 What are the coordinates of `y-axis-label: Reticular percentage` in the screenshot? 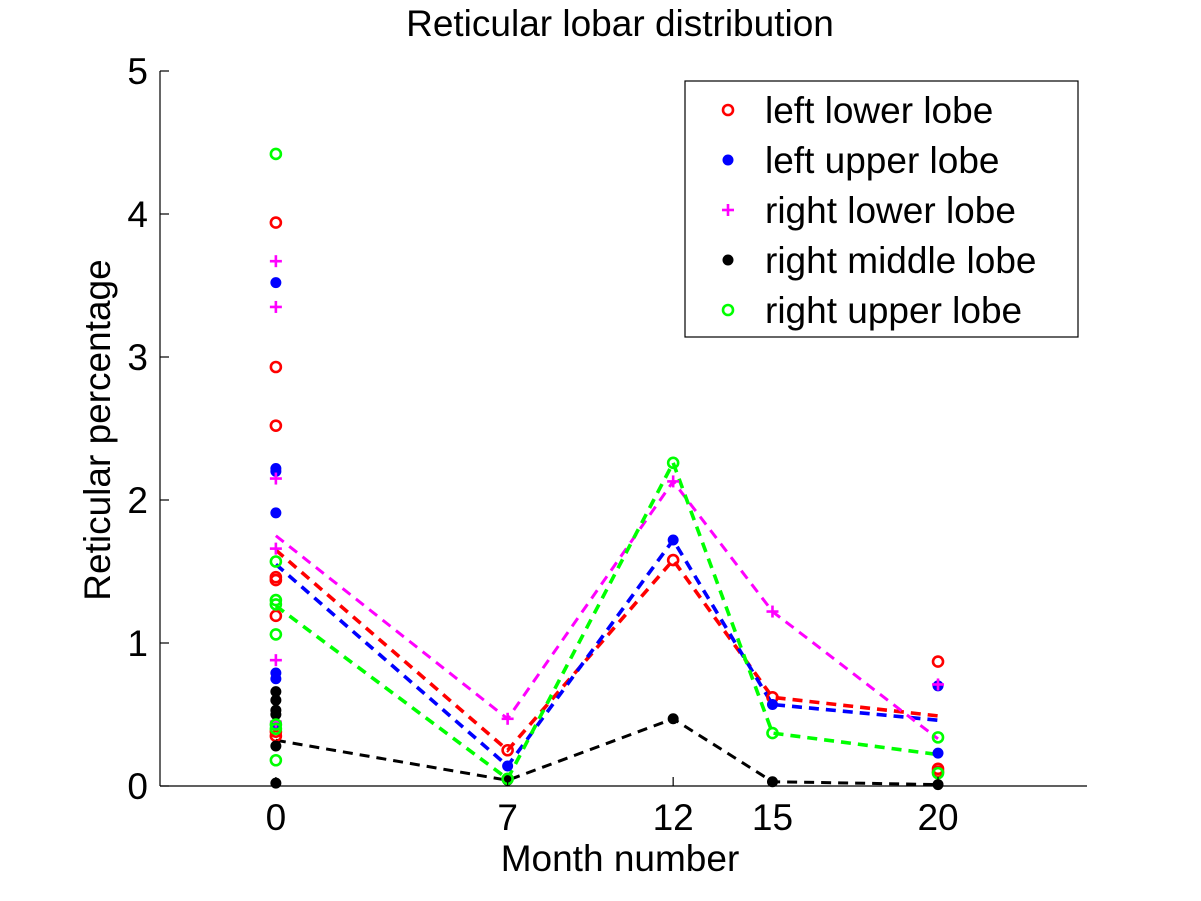 It's located at (97, 429).